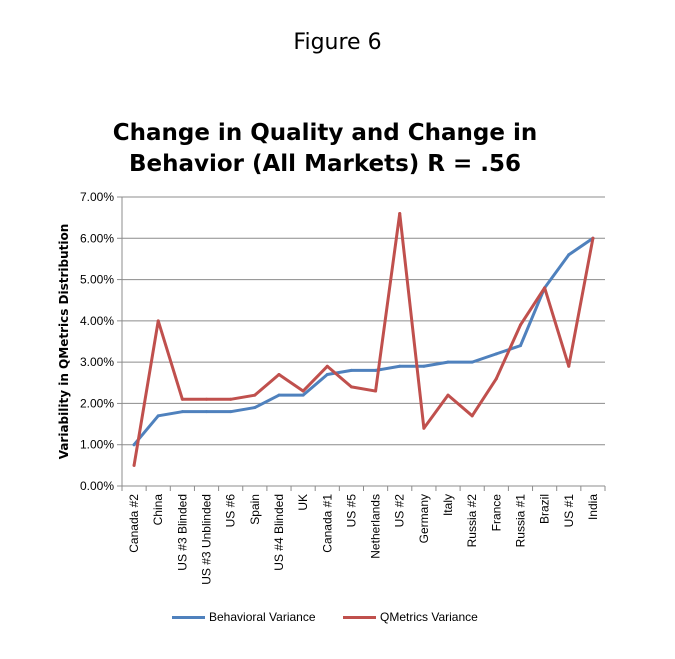 Image resolution: width=675 pixels, height=659 pixels. Describe the element at coordinates (448, 505) in the screenshot. I see `x-tick-label-13: Italy` at that location.